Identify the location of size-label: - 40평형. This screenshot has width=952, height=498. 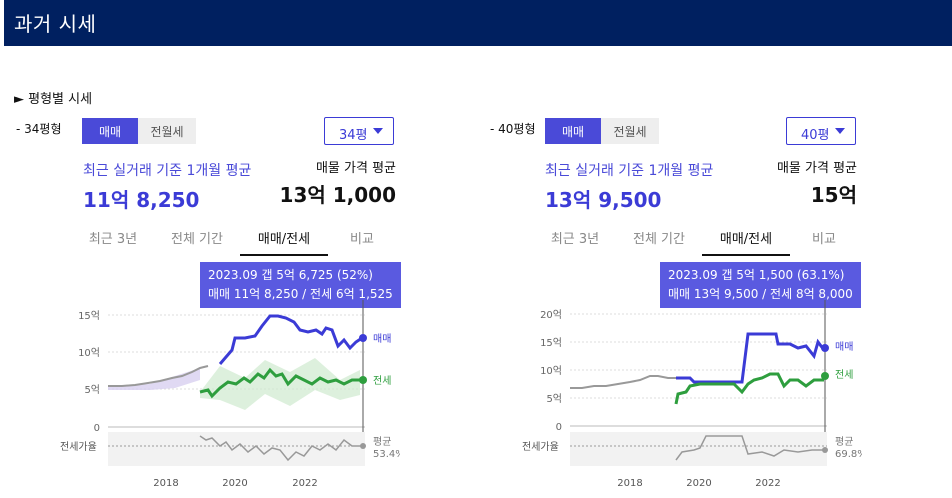
(513, 129).